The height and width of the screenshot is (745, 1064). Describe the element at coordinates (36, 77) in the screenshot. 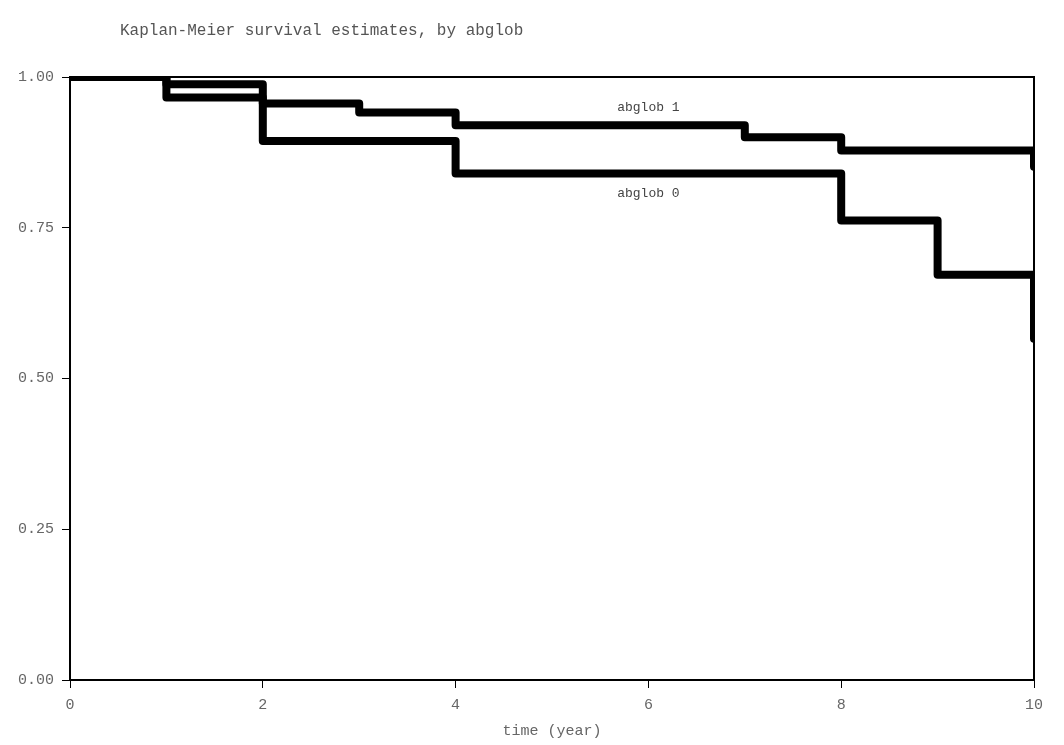

I see `y-tick-label: 1.00` at that location.